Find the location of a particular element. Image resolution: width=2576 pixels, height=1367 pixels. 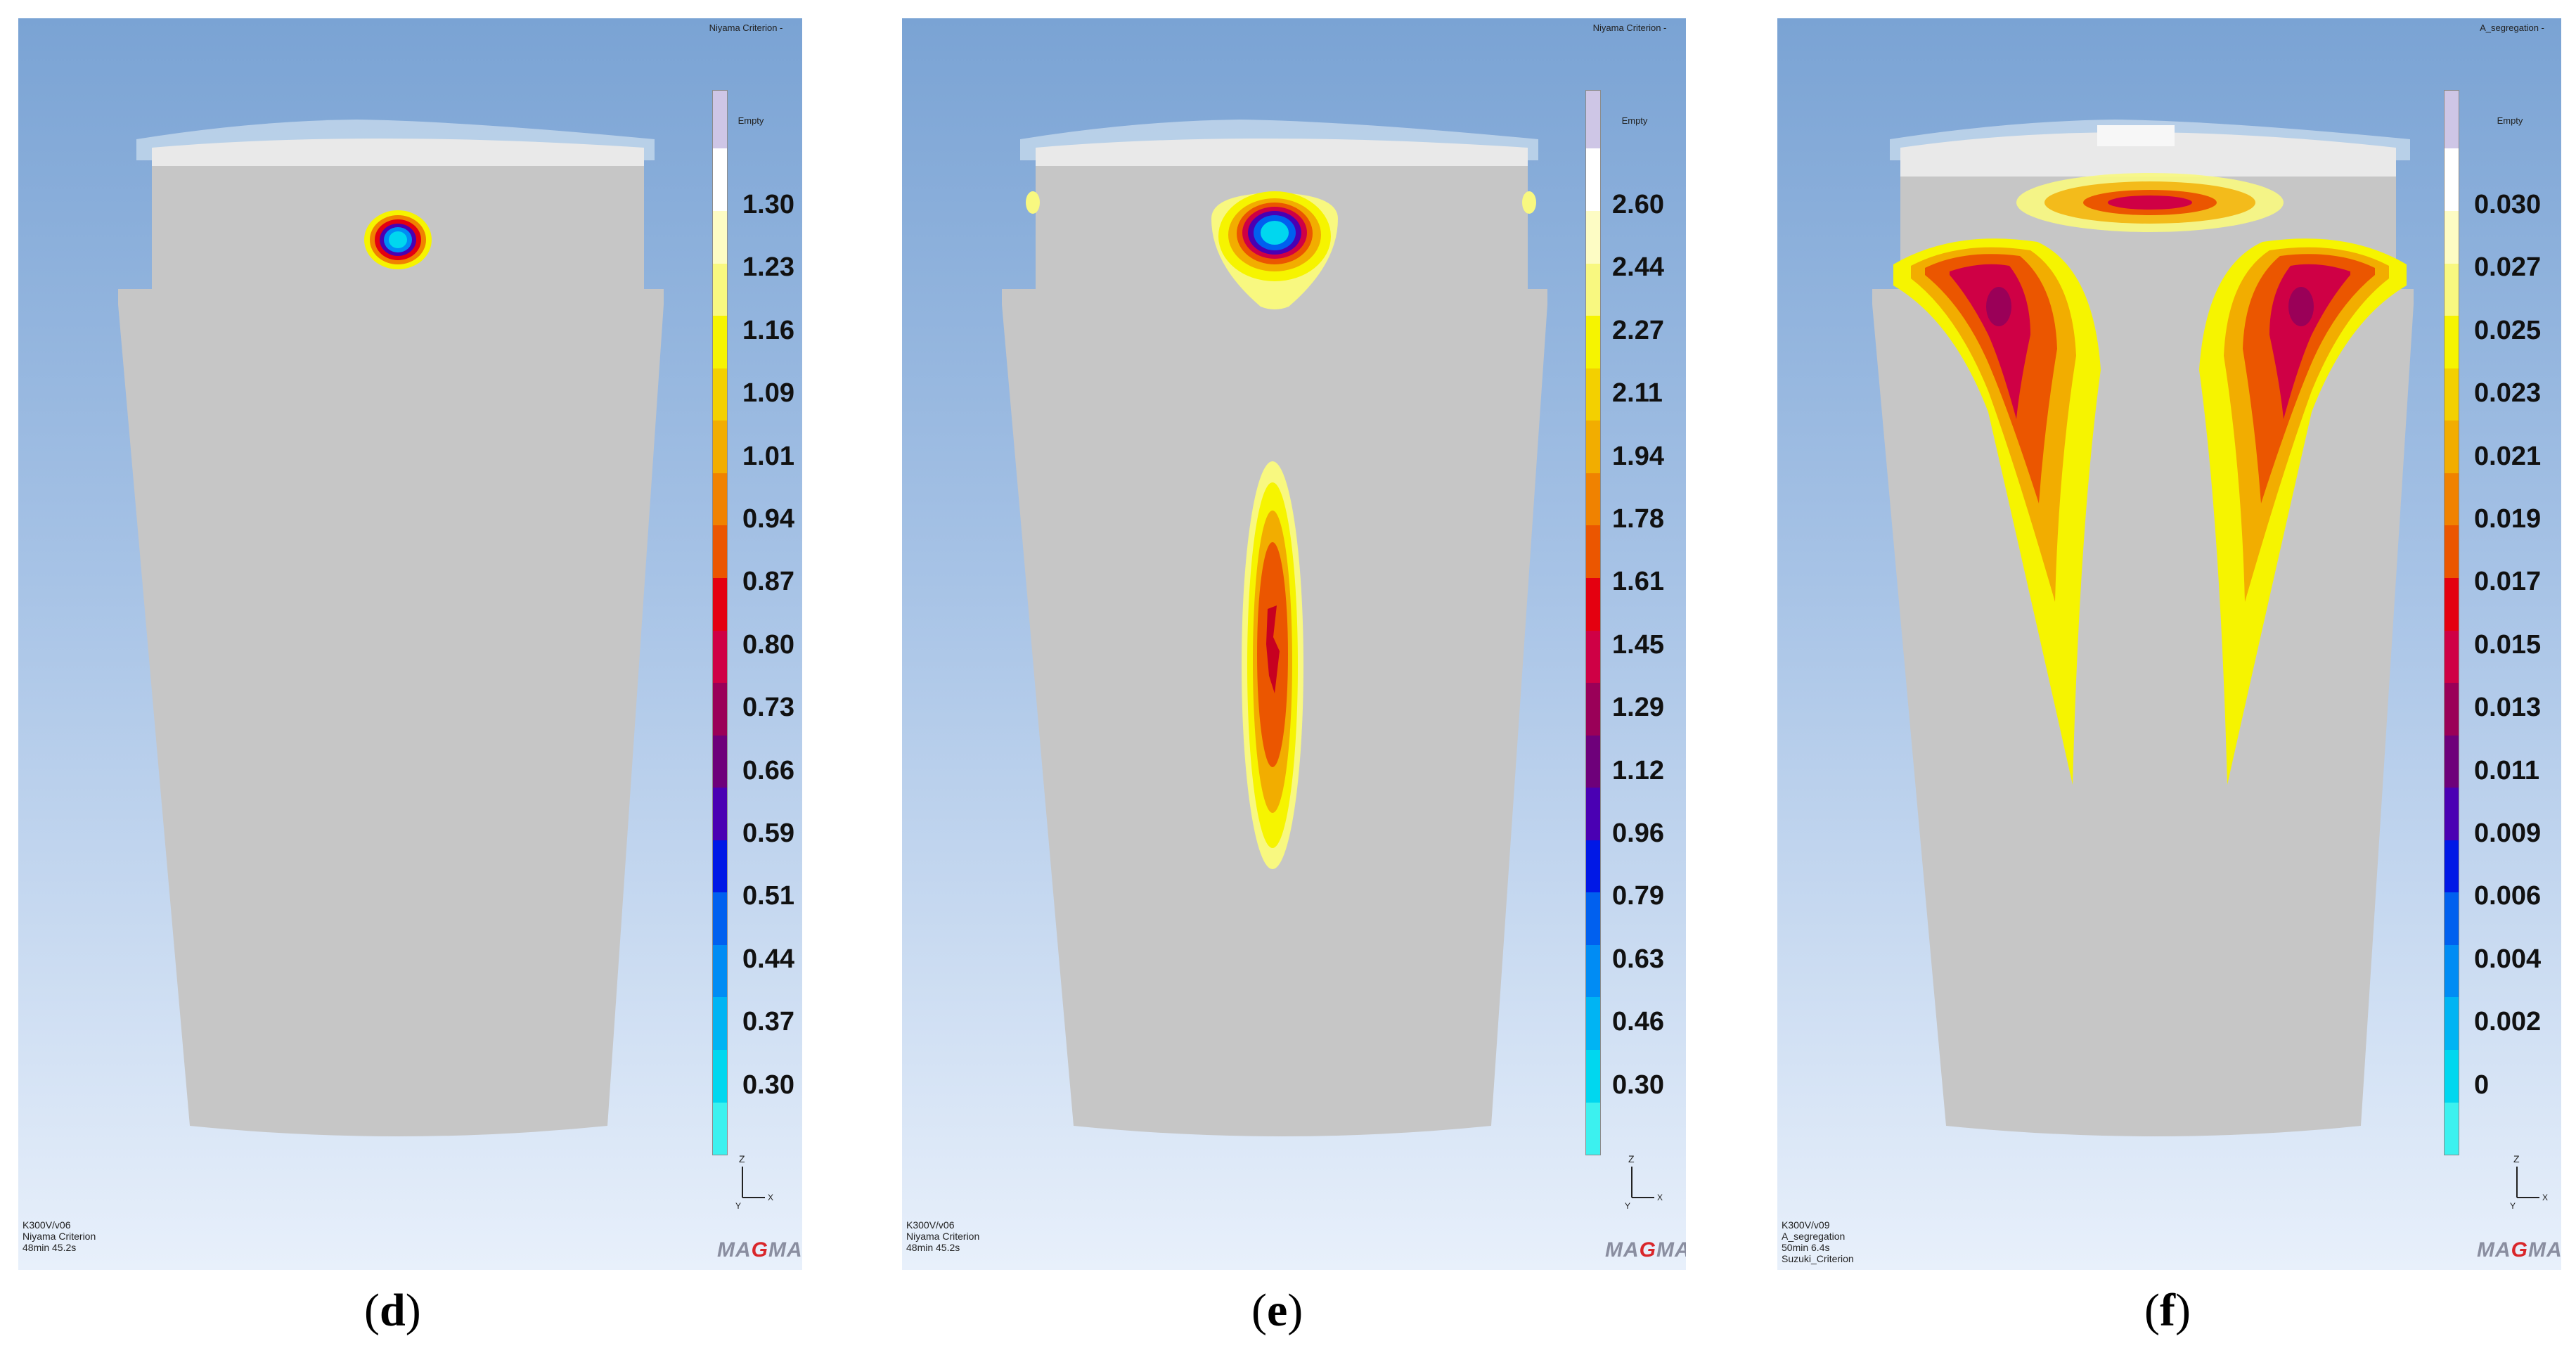

colorbar-tick-label: 0.017 is located at coordinates (2508, 582).